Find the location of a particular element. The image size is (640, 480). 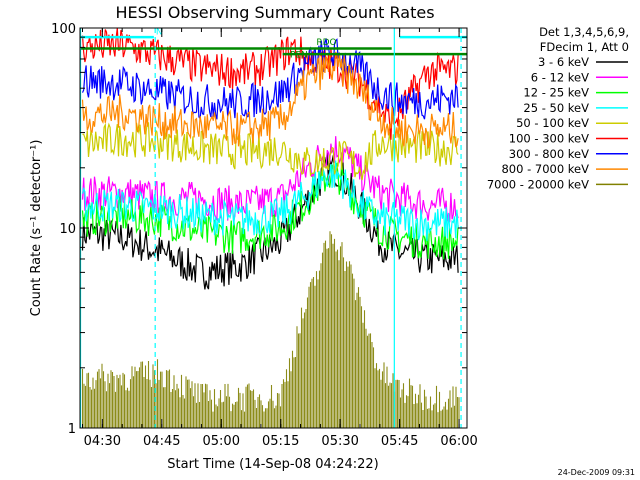

x-tick-label: 05:45 is located at coordinates (399, 441).